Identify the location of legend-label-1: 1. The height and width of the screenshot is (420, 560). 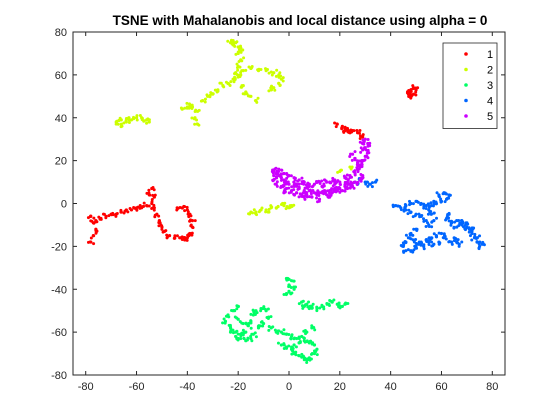
(490, 55).